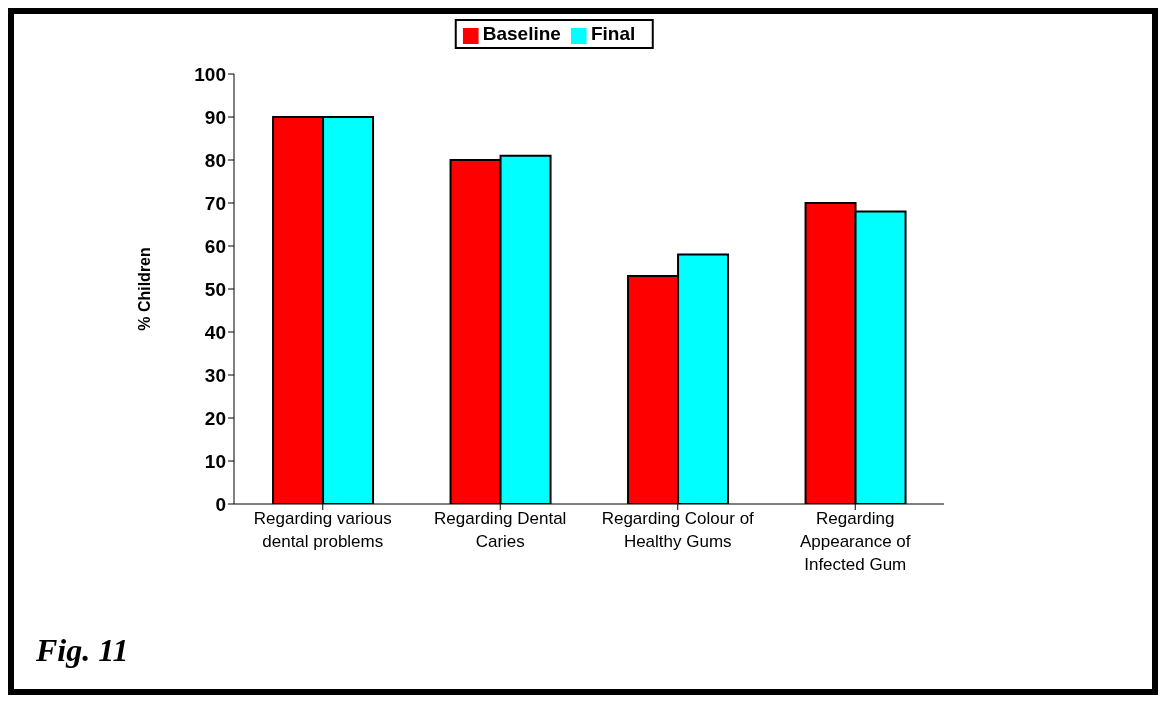 Image resolution: width=1166 pixels, height=703 pixels. Describe the element at coordinates (521, 33) in the screenshot. I see `legend-label: Baseline` at that location.